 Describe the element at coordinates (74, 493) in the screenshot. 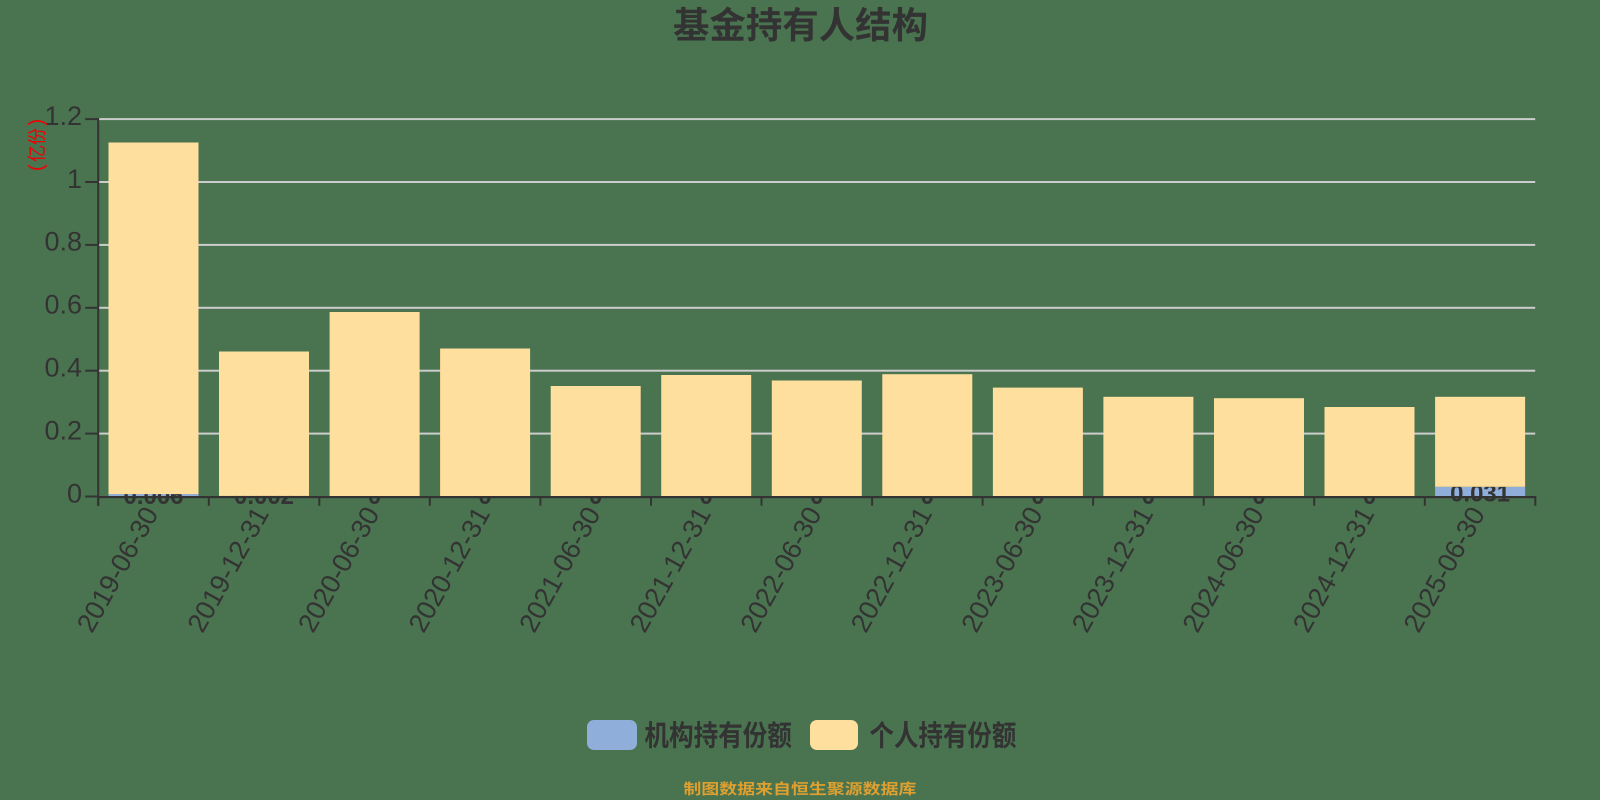

I see `svg-text: 0` at that location.